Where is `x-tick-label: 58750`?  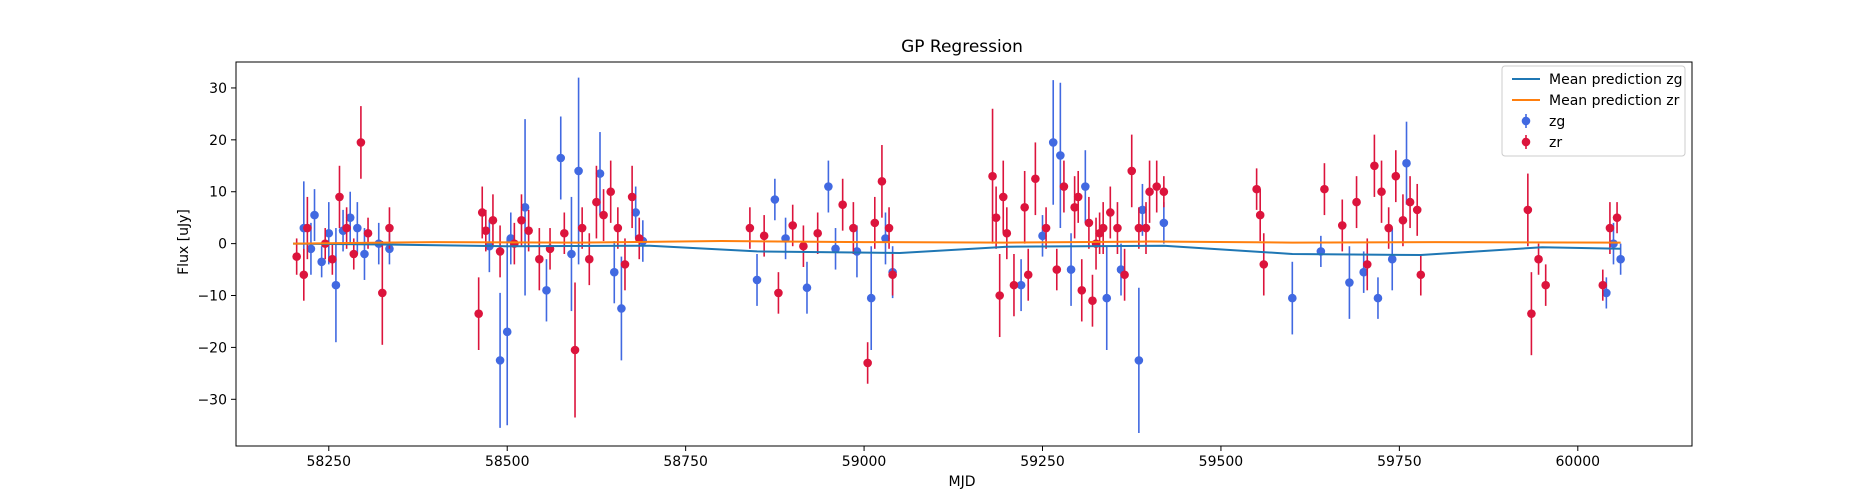
x-tick-label: 58750 is located at coordinates (685, 462).